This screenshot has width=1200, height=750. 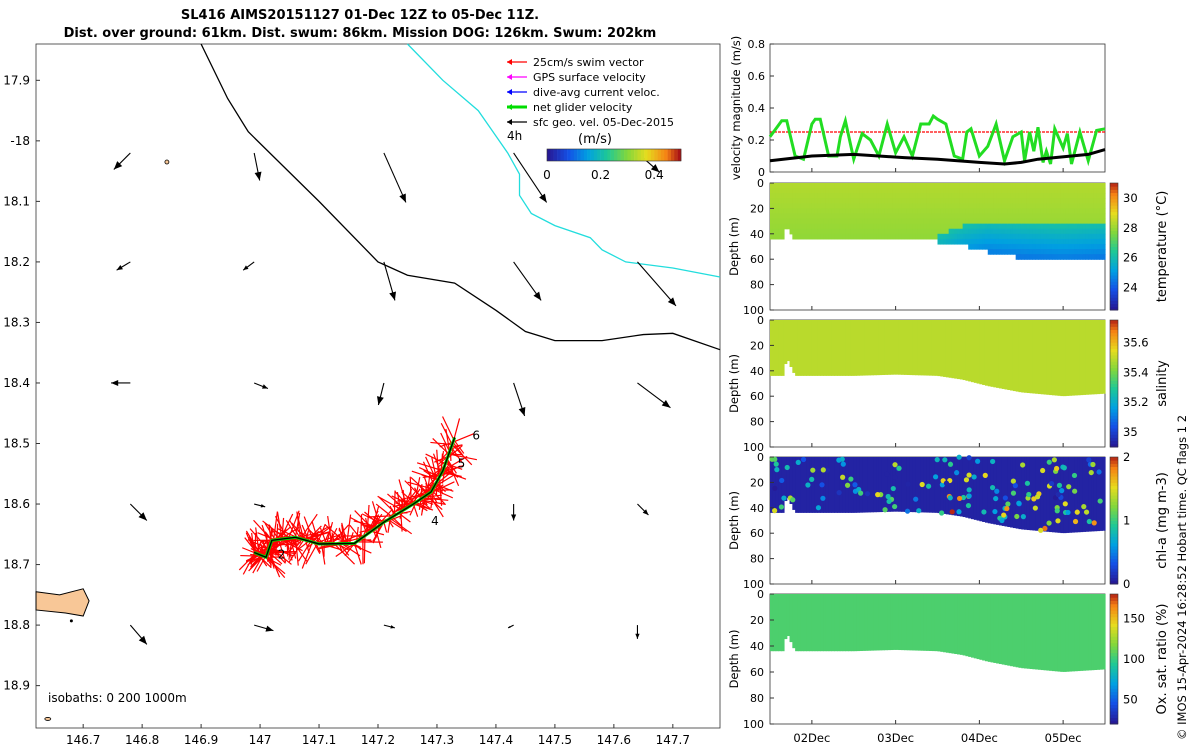 What do you see at coordinates (509, 77) in the screenshot?
I see `legend-swatch-head` at bounding box center [509, 77].